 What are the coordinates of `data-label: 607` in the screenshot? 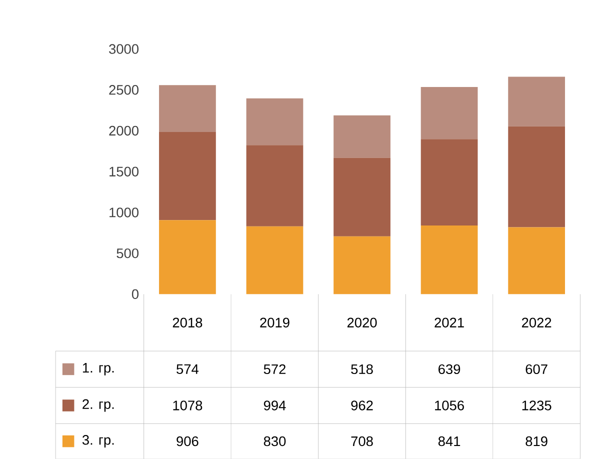 It's located at (537, 369).